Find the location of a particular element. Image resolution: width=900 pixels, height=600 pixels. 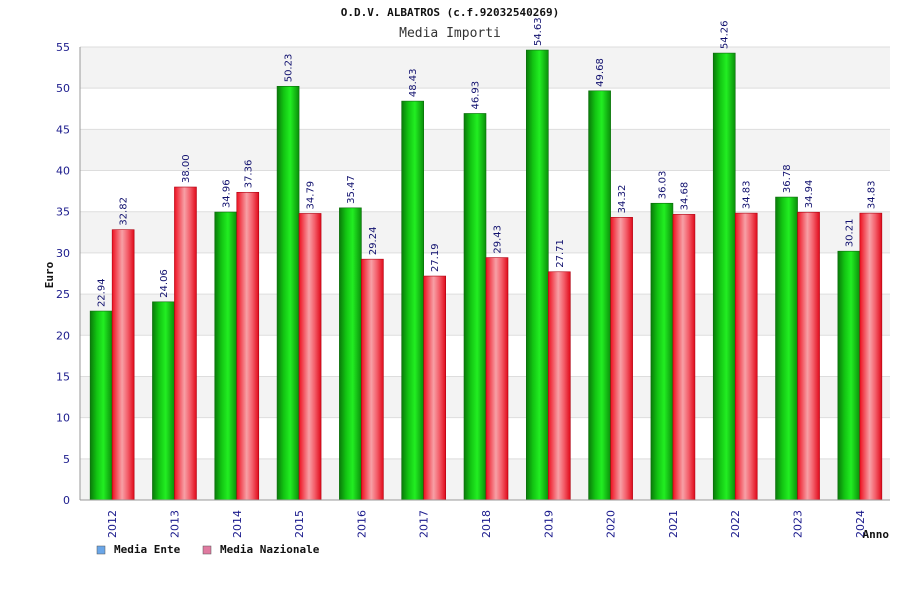

y-tick-label: 15 is located at coordinates (63, 376).